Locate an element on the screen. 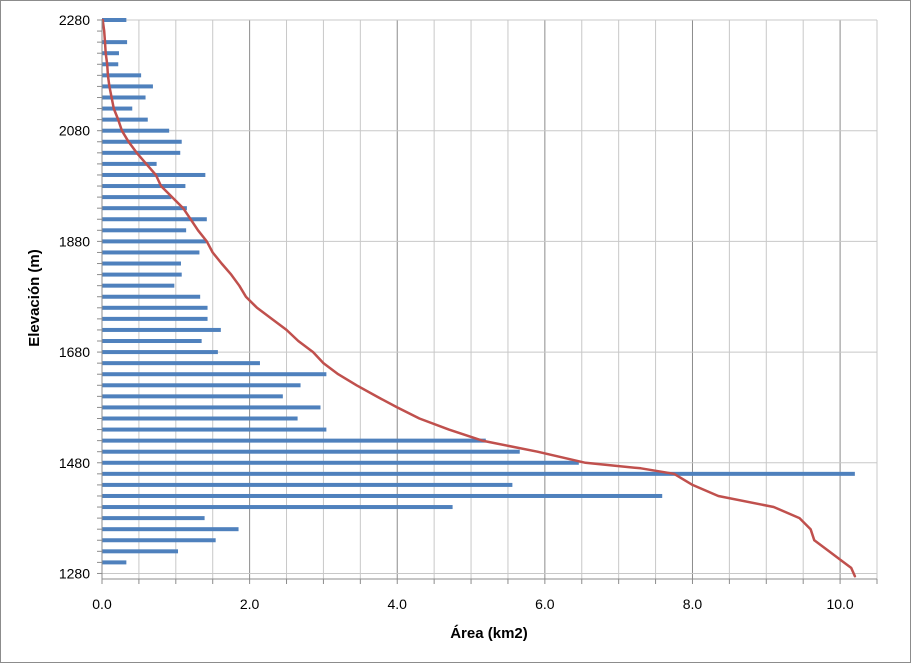  x-tick-label: 4.0 is located at coordinates (398, 604).